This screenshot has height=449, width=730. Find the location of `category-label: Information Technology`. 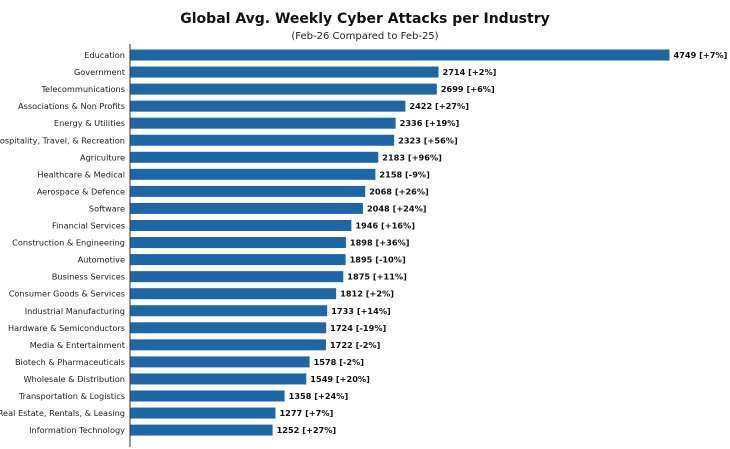

category-label: Information Technology is located at coordinates (77, 430).